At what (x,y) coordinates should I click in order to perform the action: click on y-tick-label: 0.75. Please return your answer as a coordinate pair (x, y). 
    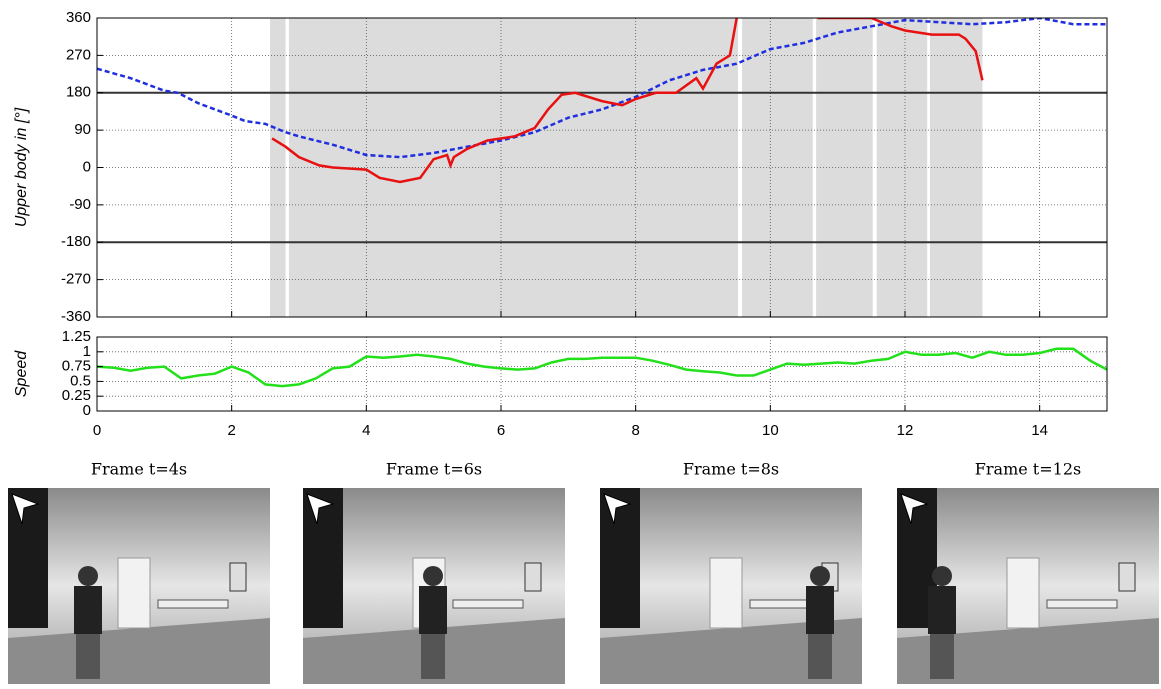
    Looking at the image, I should click on (76, 366).